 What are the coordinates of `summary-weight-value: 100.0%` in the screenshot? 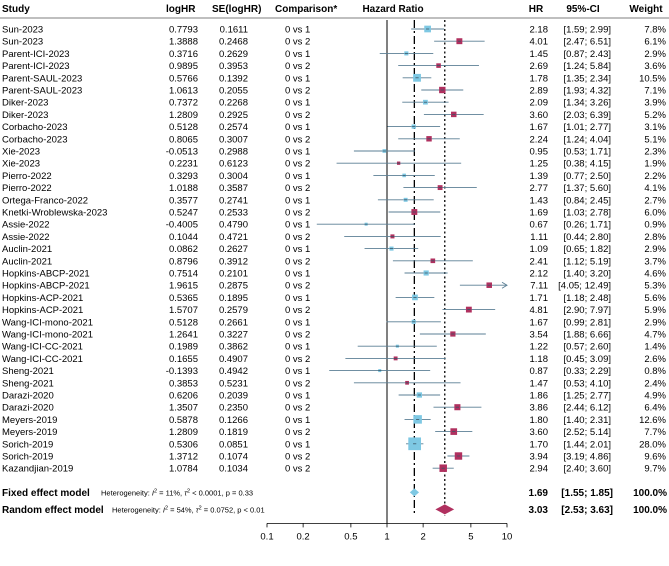 It's located at (650, 493).